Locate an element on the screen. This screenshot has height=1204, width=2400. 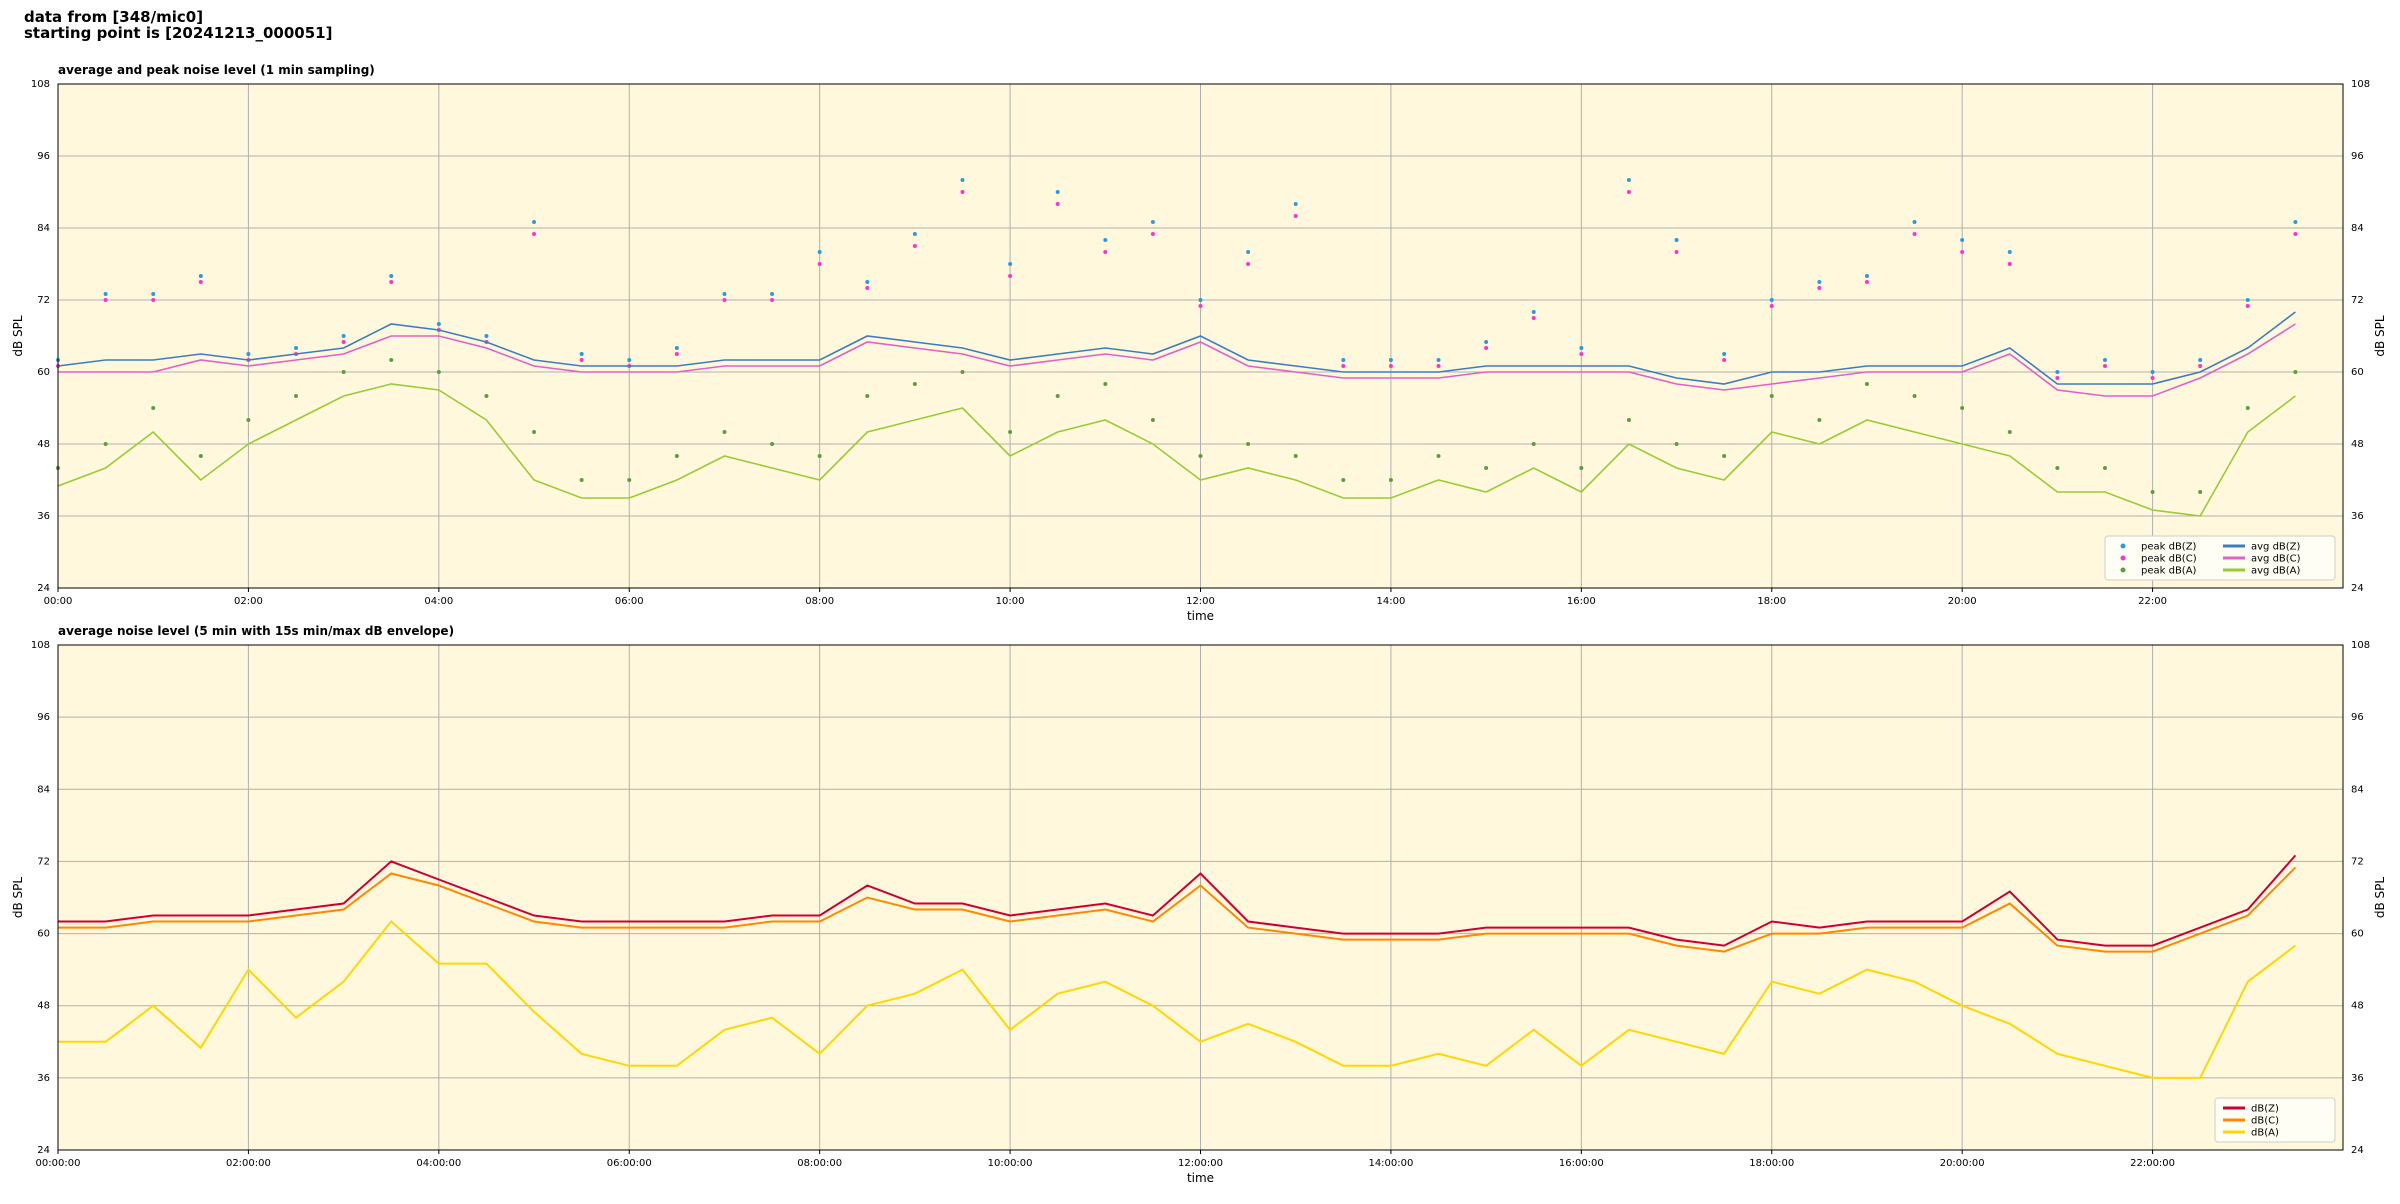
x-tick-label: 06:00:00 is located at coordinates (629, 1163).